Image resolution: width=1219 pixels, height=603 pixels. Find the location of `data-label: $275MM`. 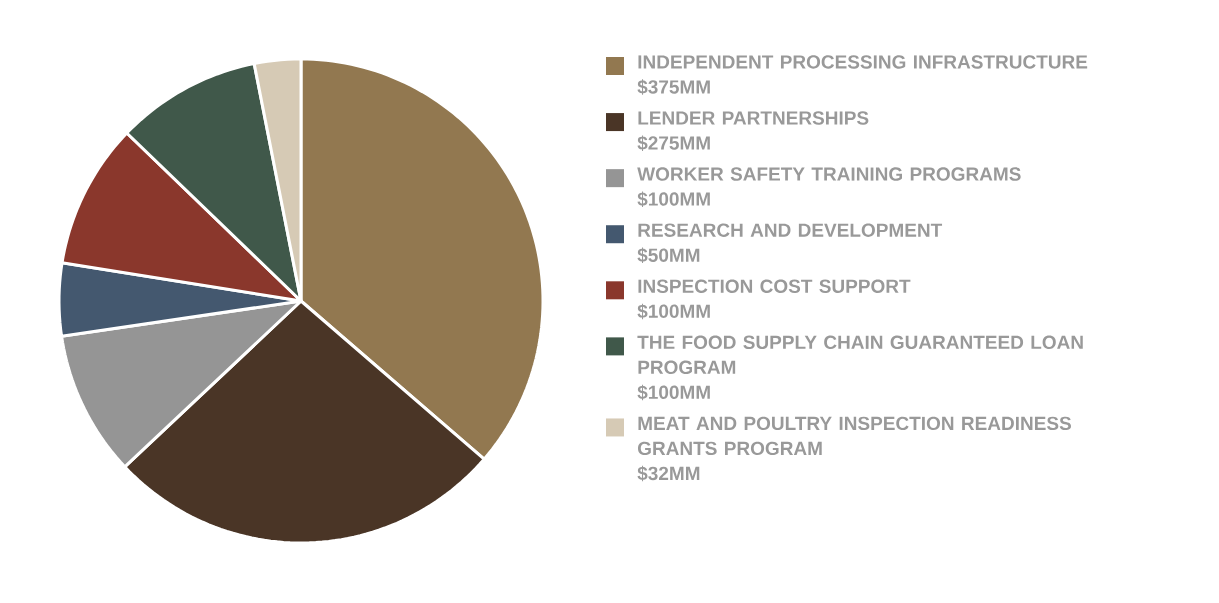

data-label: $275MM is located at coordinates (673, 143).